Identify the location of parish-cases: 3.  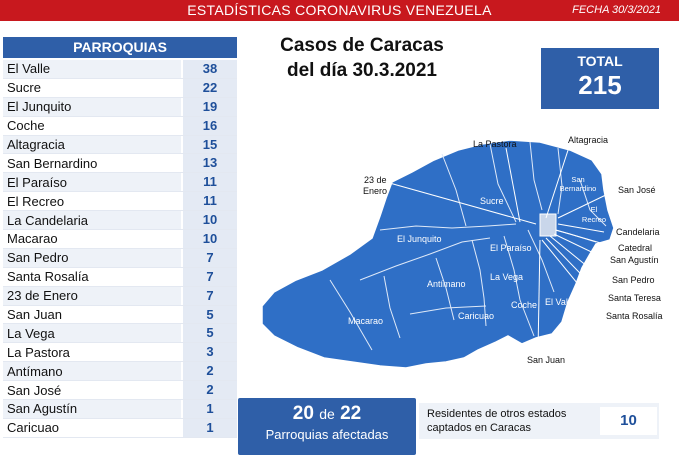
(209, 352).